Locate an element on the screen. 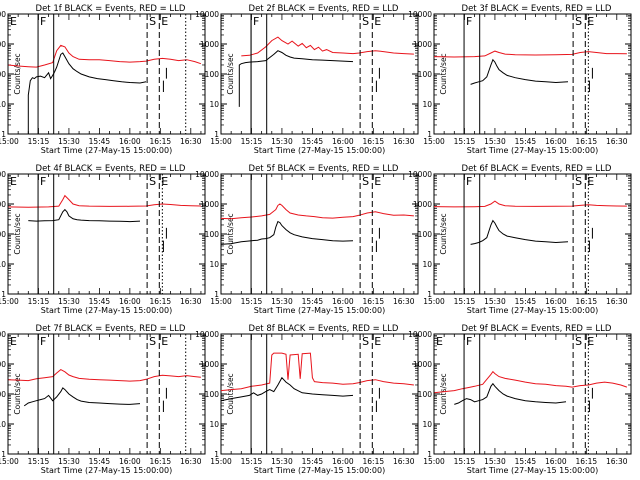 The height and width of the screenshot is (480, 640). chart-title: Det 1f BLACK = Events, RED = LLD is located at coordinates (111, 9).